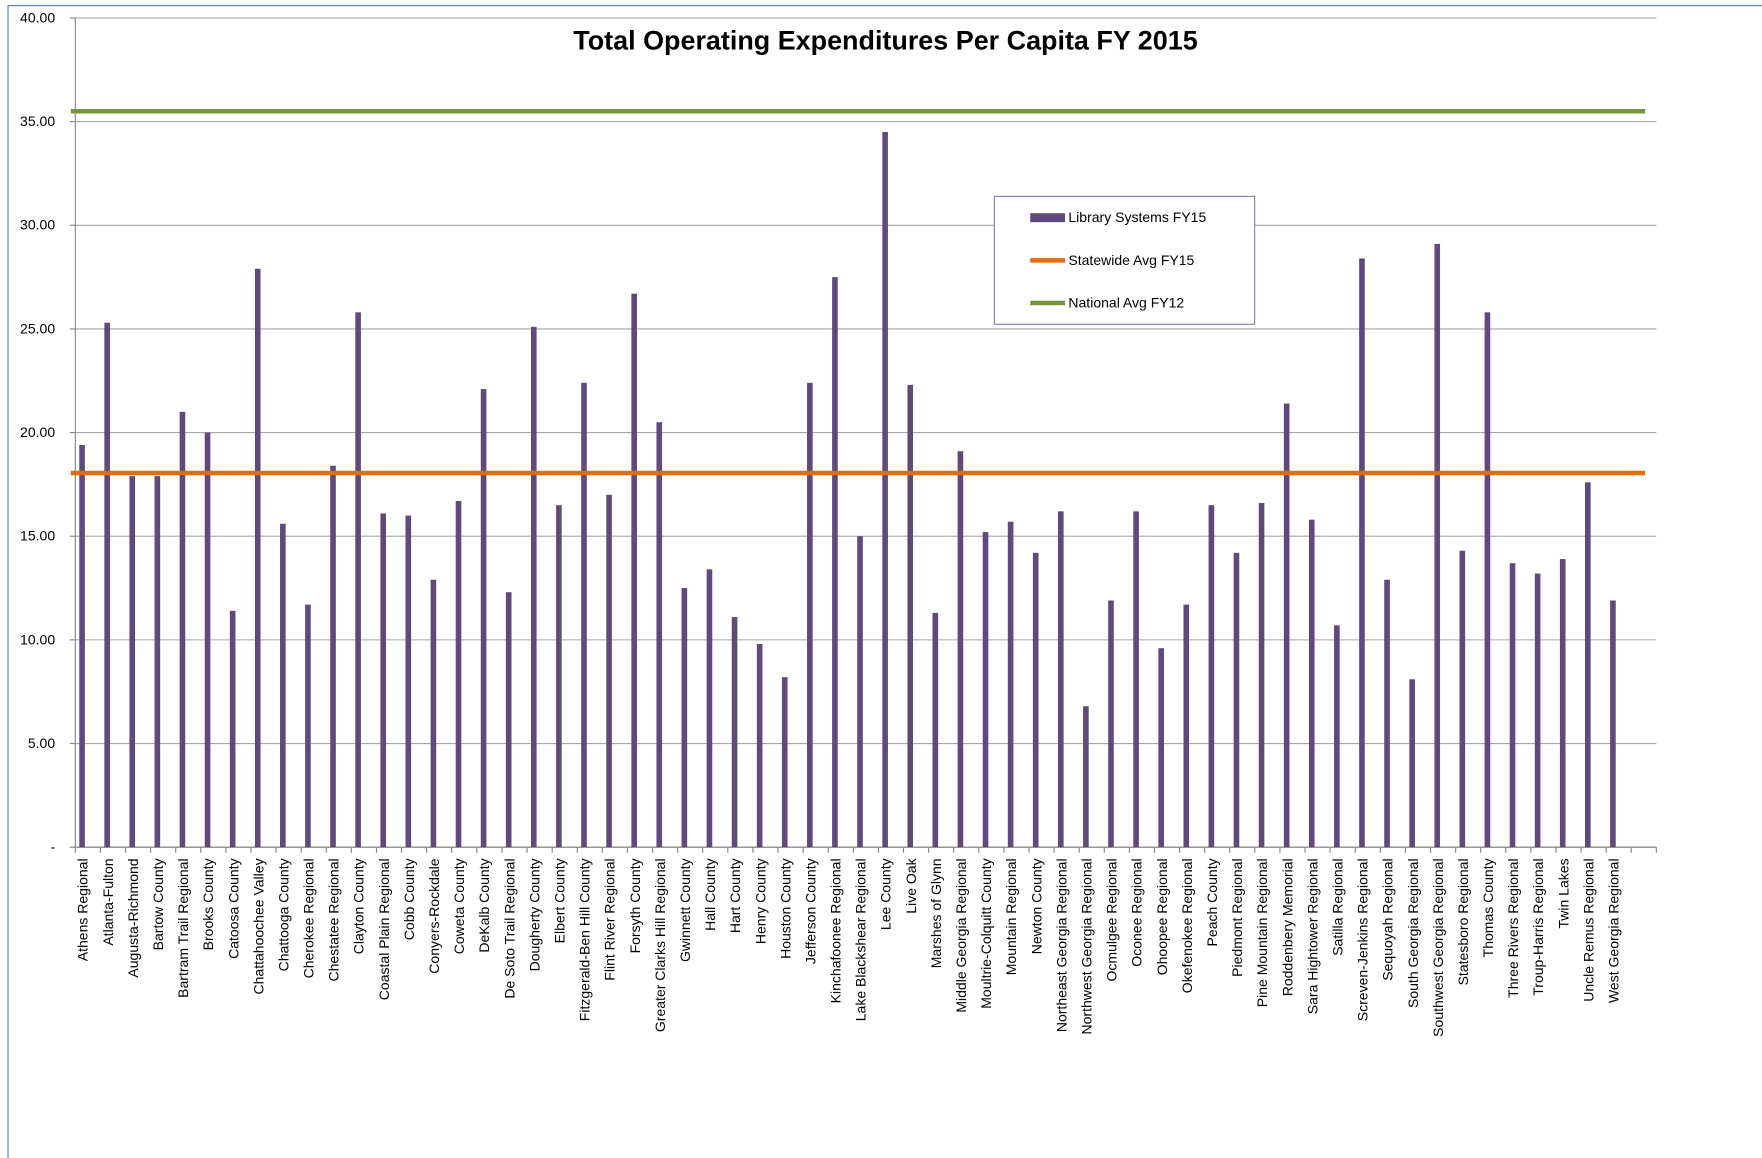 The height and width of the screenshot is (1158, 1762). I want to click on x-tick-label: Middle Georgia Regional, so click(961, 935).